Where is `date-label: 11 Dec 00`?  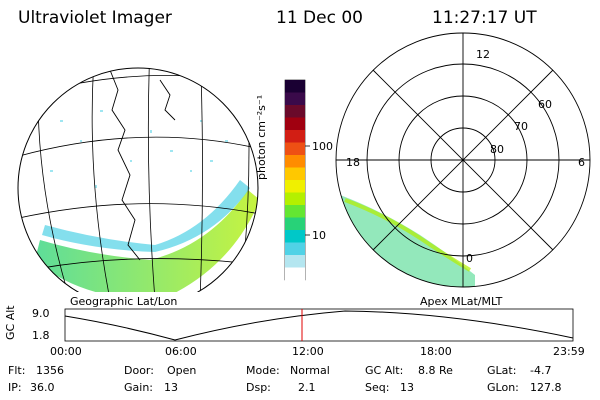 date-label: 11 Dec 00 is located at coordinates (319, 18).